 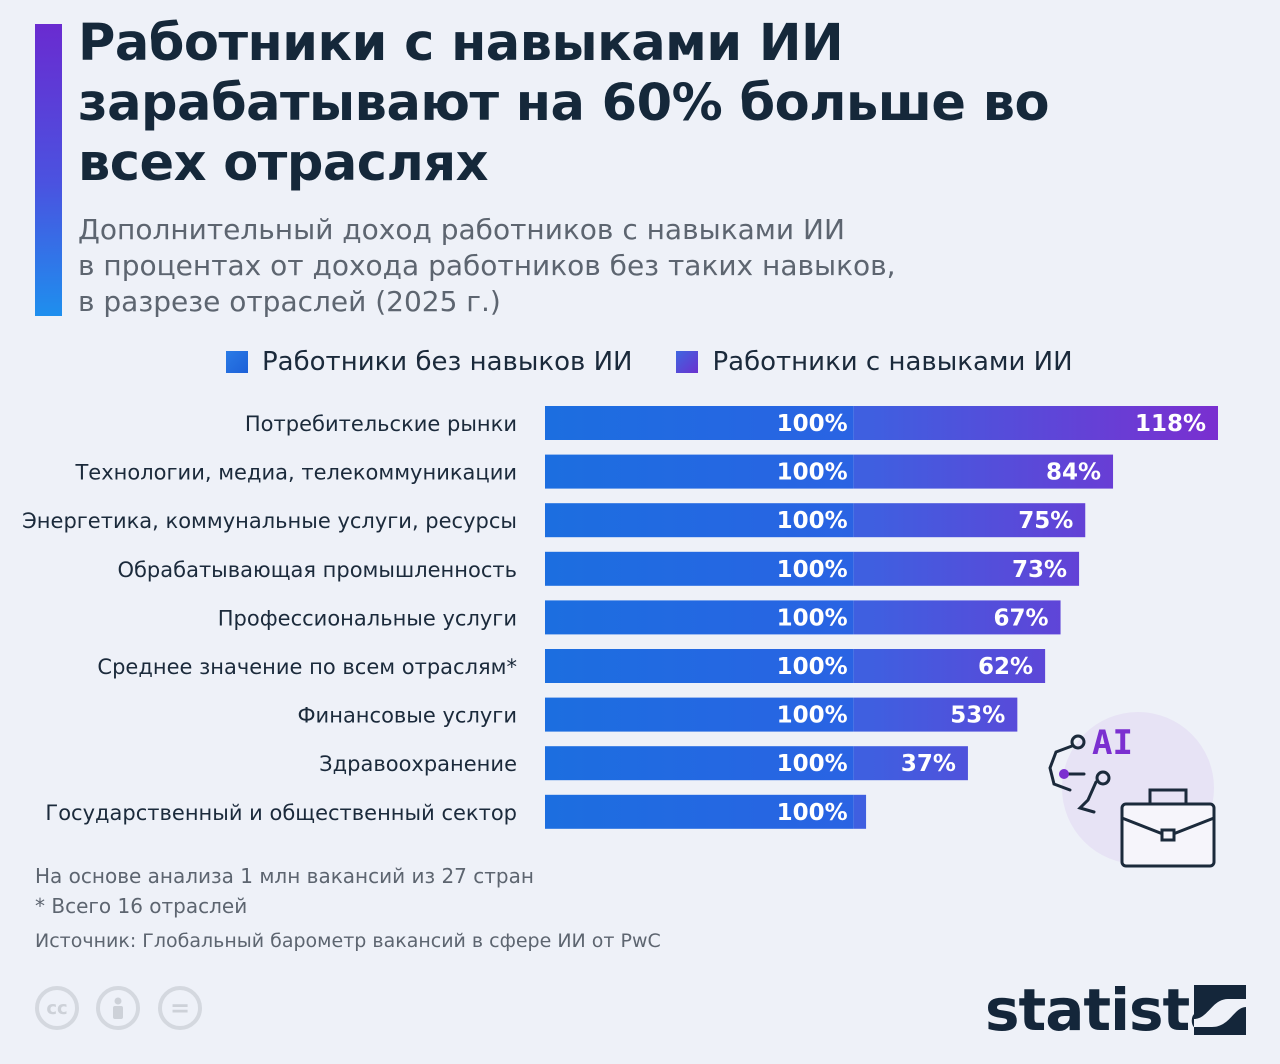 I want to click on legend-swatch-with-ai, so click(x=687, y=362).